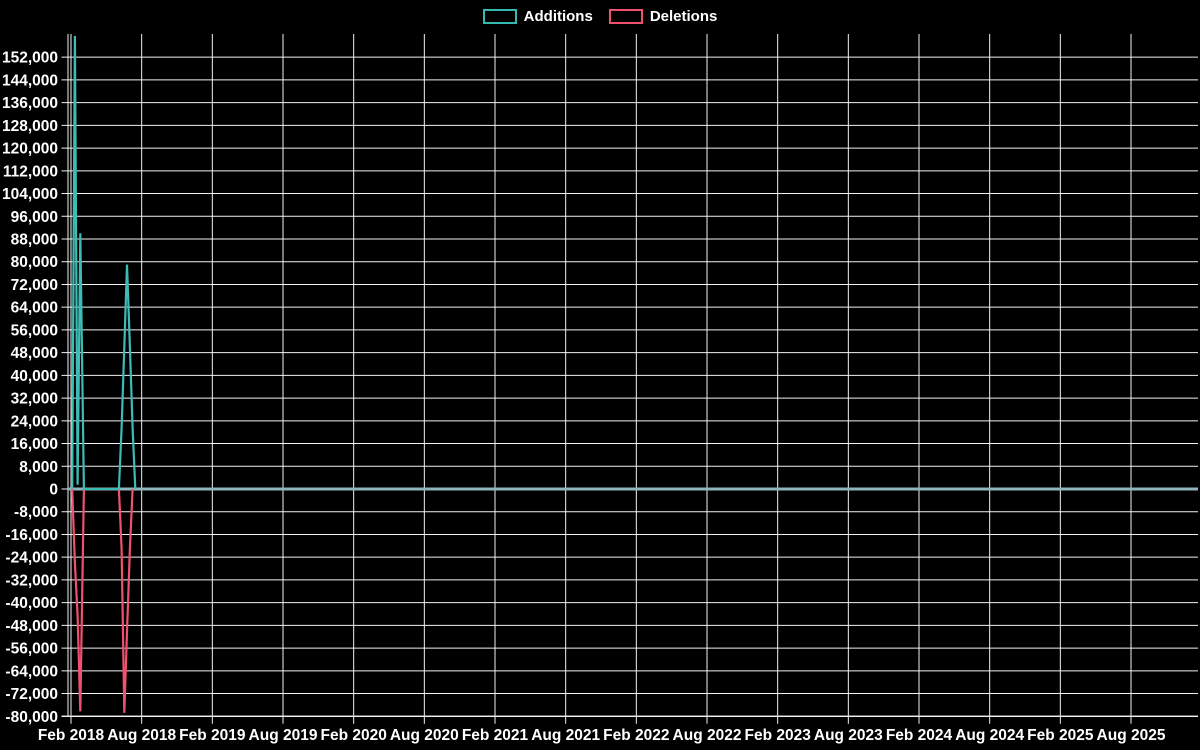  Describe the element at coordinates (30, 80) in the screenshot. I see `y-tick-label: 144,000` at that location.